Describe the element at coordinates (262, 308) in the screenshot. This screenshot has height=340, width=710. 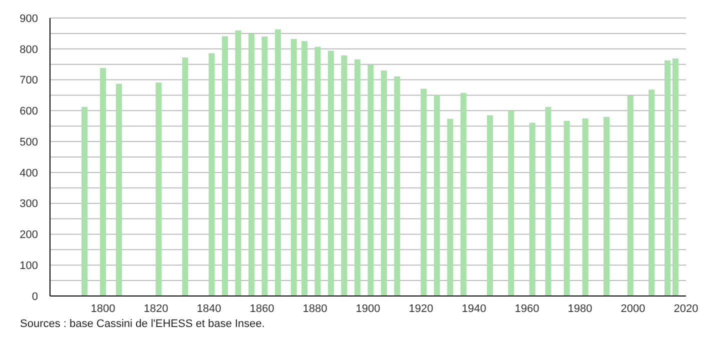
I see `x-tick-label: 1860` at that location.